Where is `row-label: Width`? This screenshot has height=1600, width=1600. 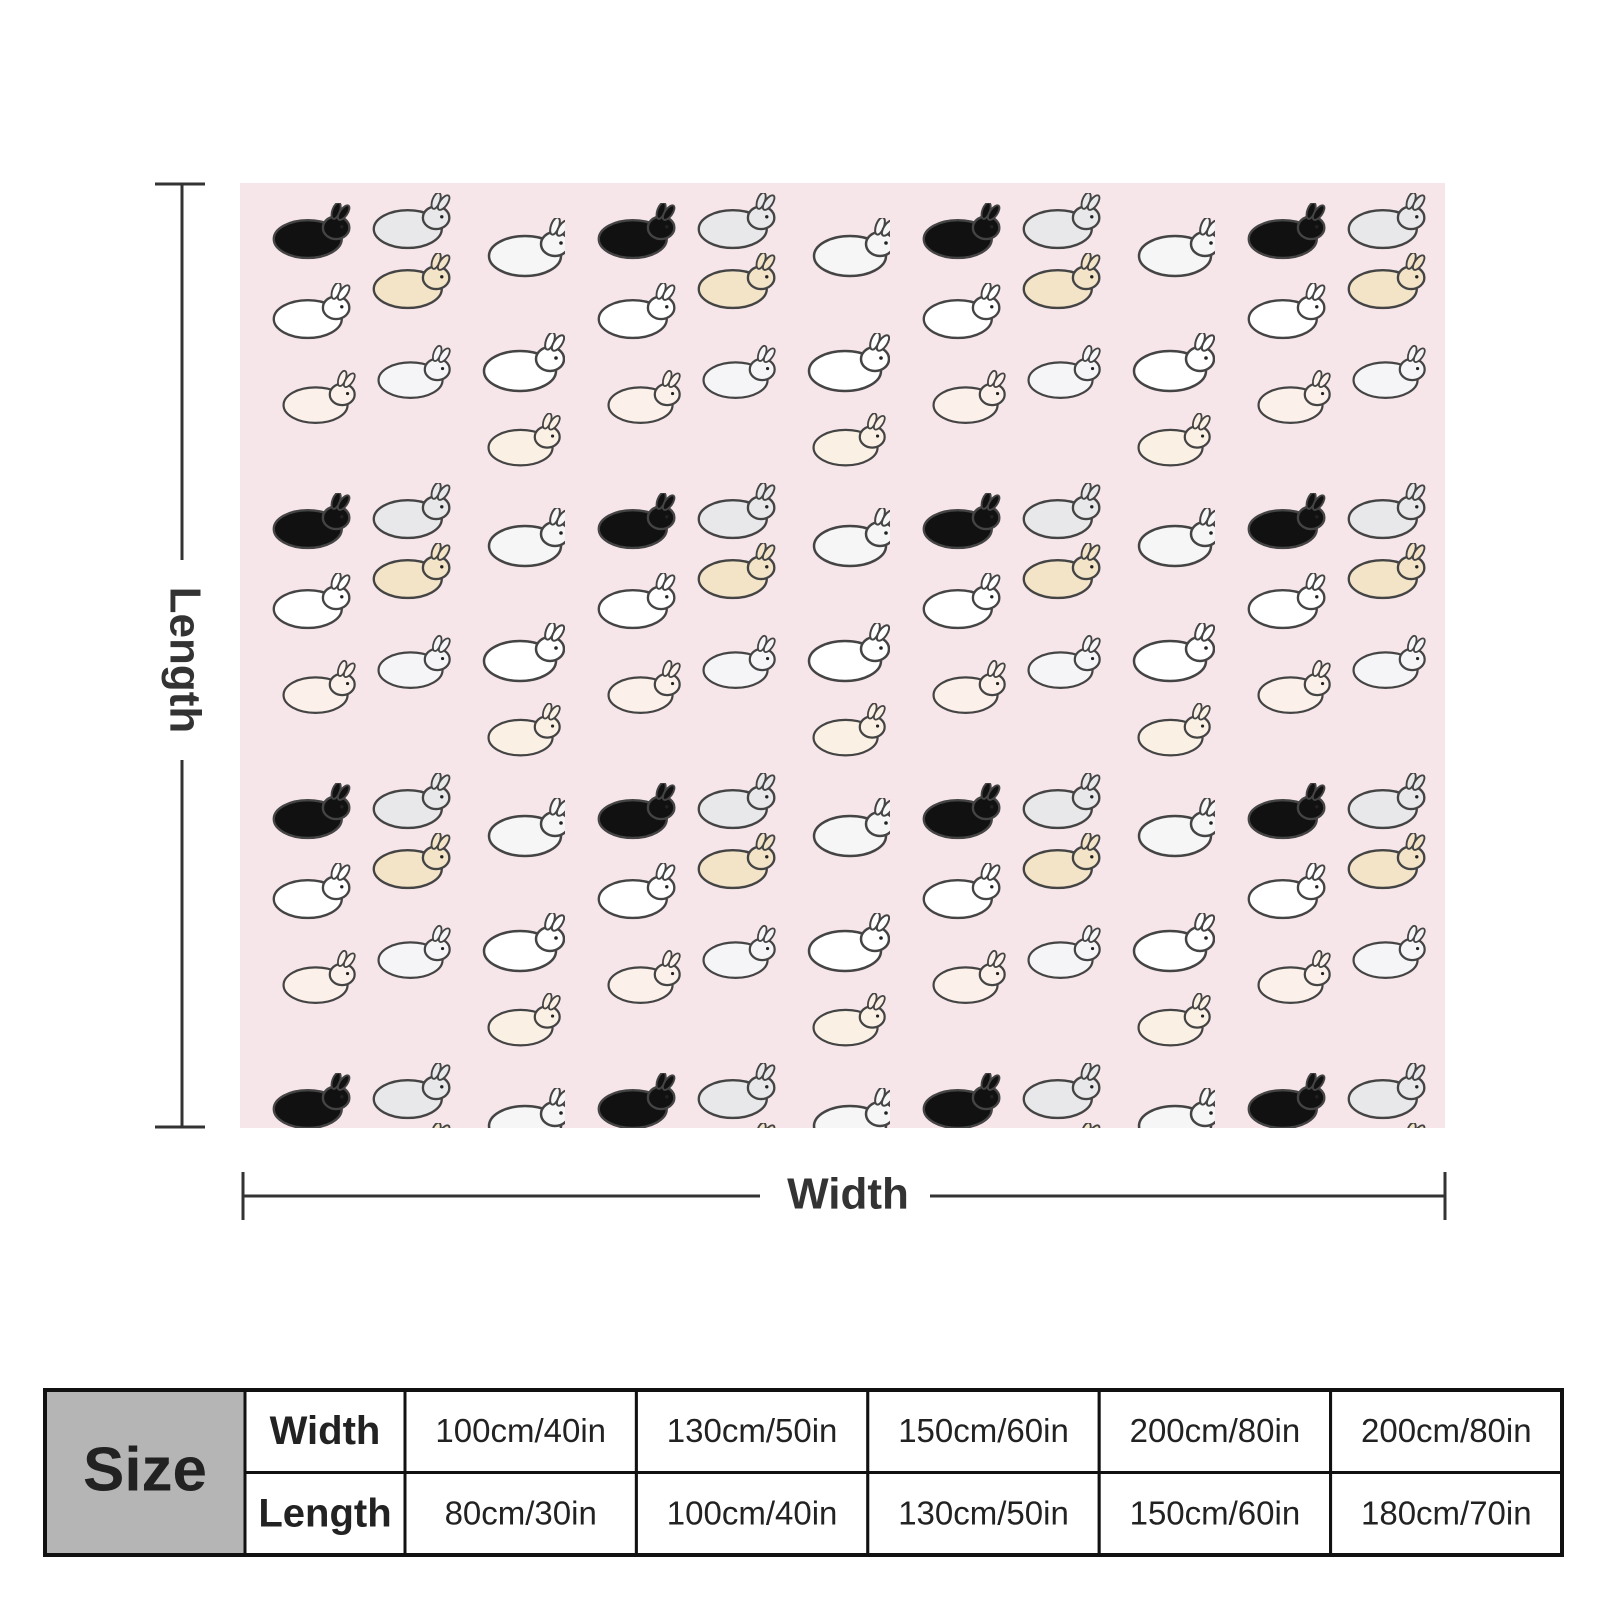 row-label: Width is located at coordinates (325, 1431).